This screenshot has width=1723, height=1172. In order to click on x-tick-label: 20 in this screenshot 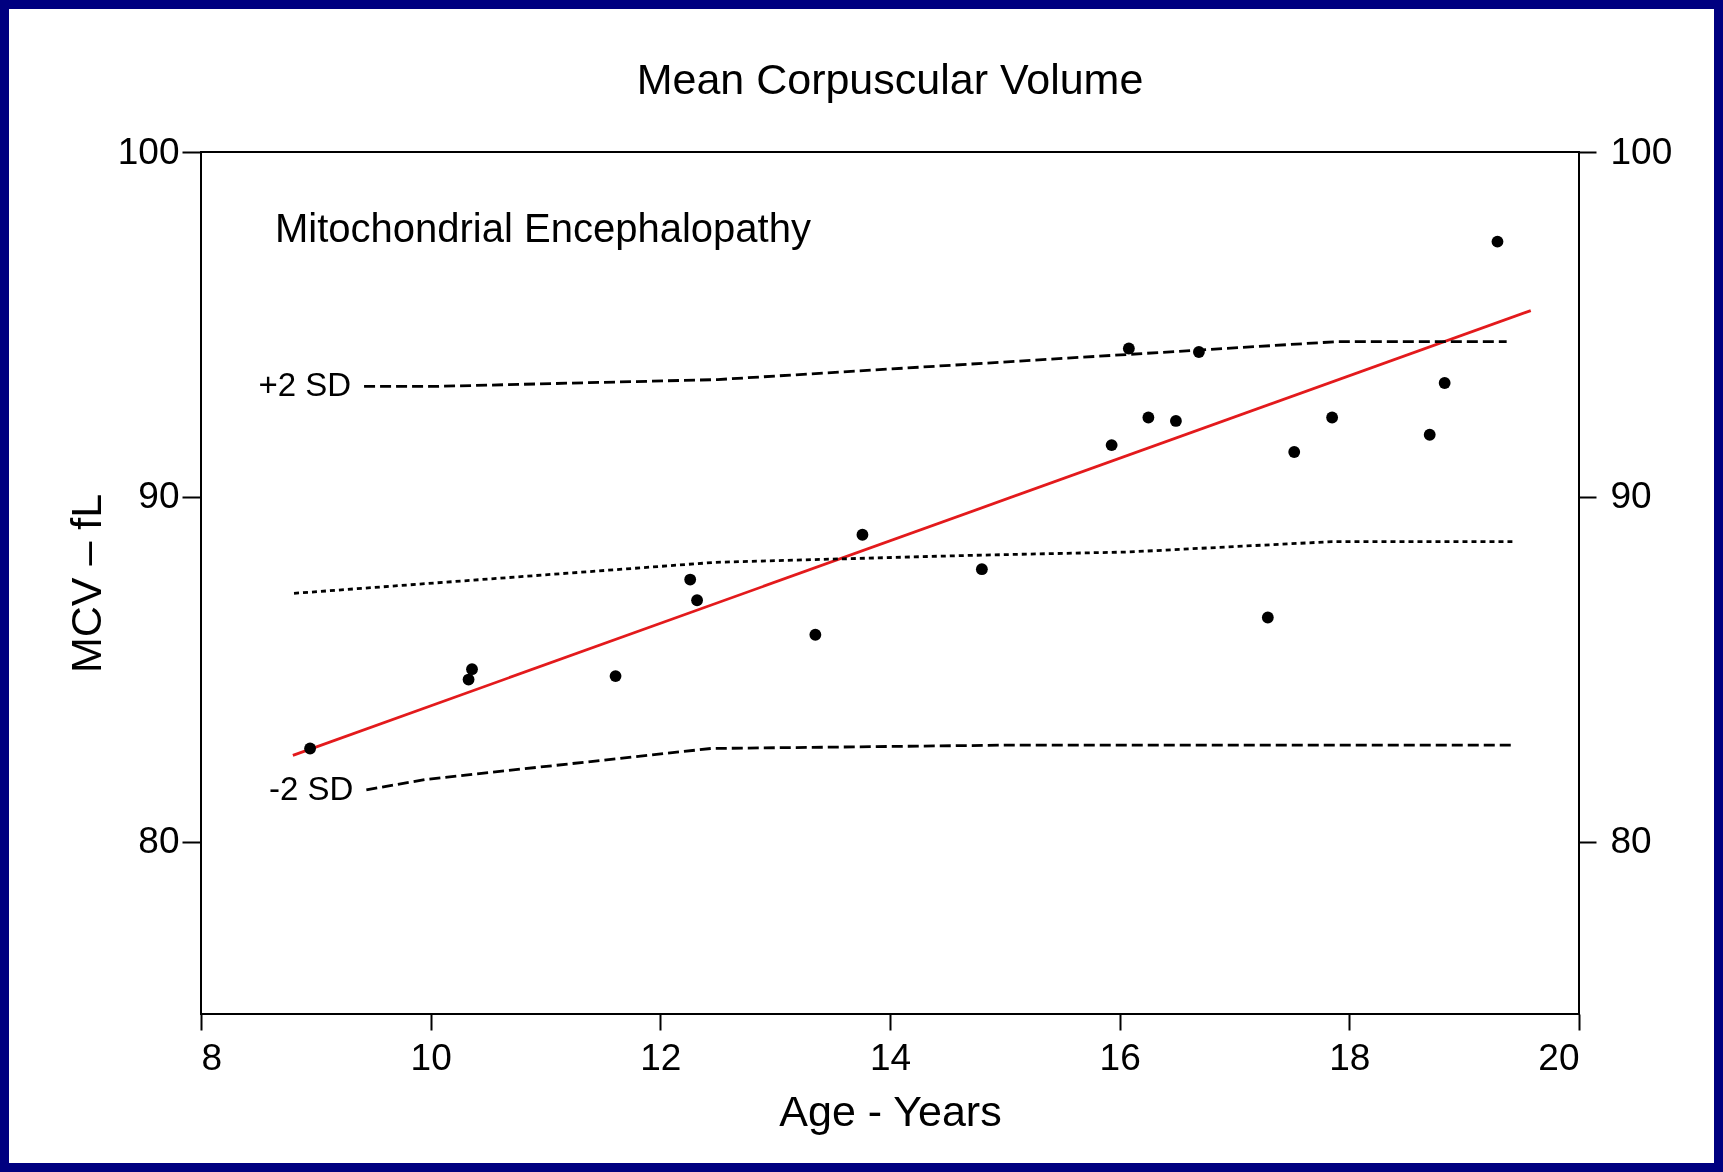, I will do `click(1559, 1057)`.